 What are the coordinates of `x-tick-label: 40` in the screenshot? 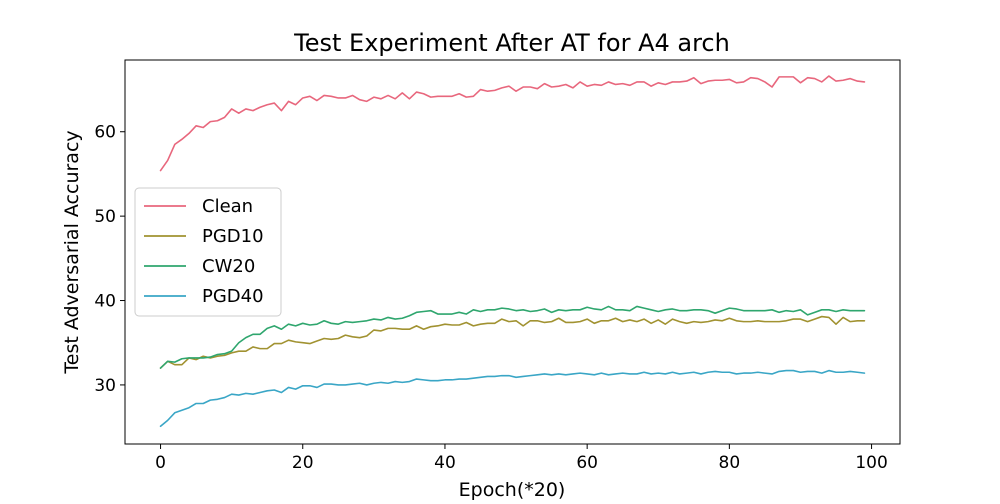 It's located at (445, 463).